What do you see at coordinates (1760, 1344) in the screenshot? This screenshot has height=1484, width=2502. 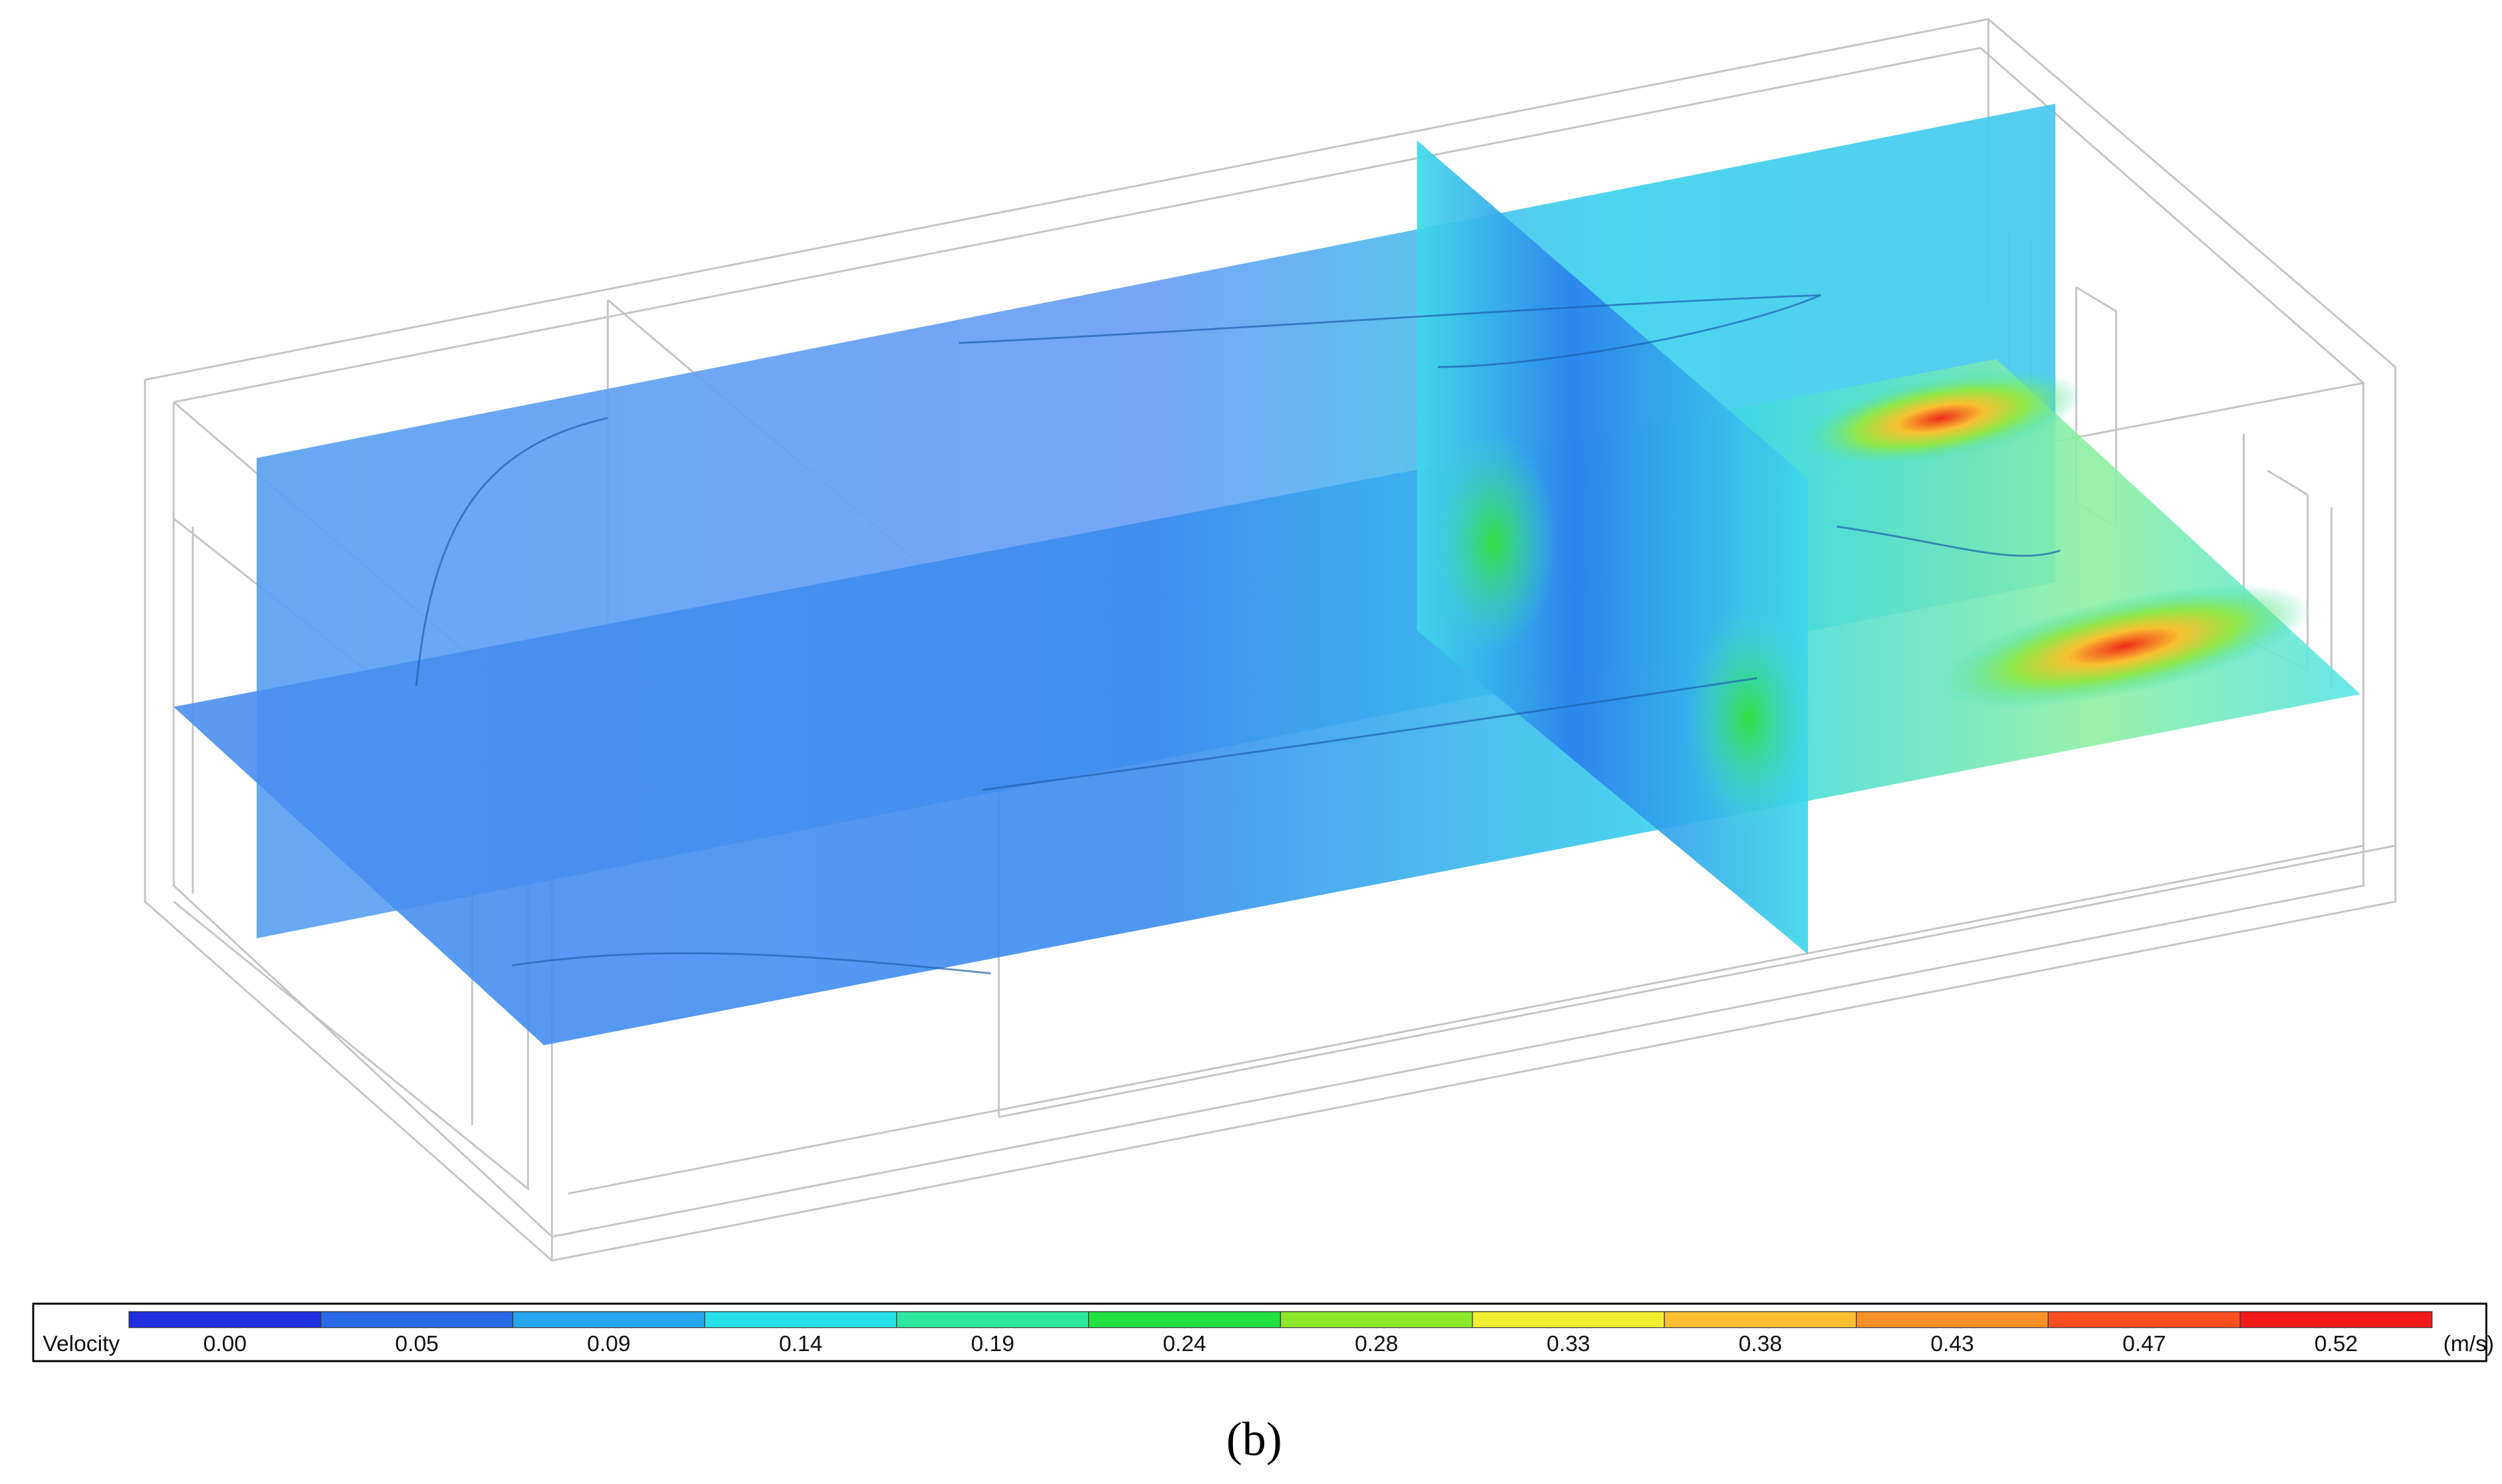 I see `legend-tick-label: 0.38` at bounding box center [1760, 1344].